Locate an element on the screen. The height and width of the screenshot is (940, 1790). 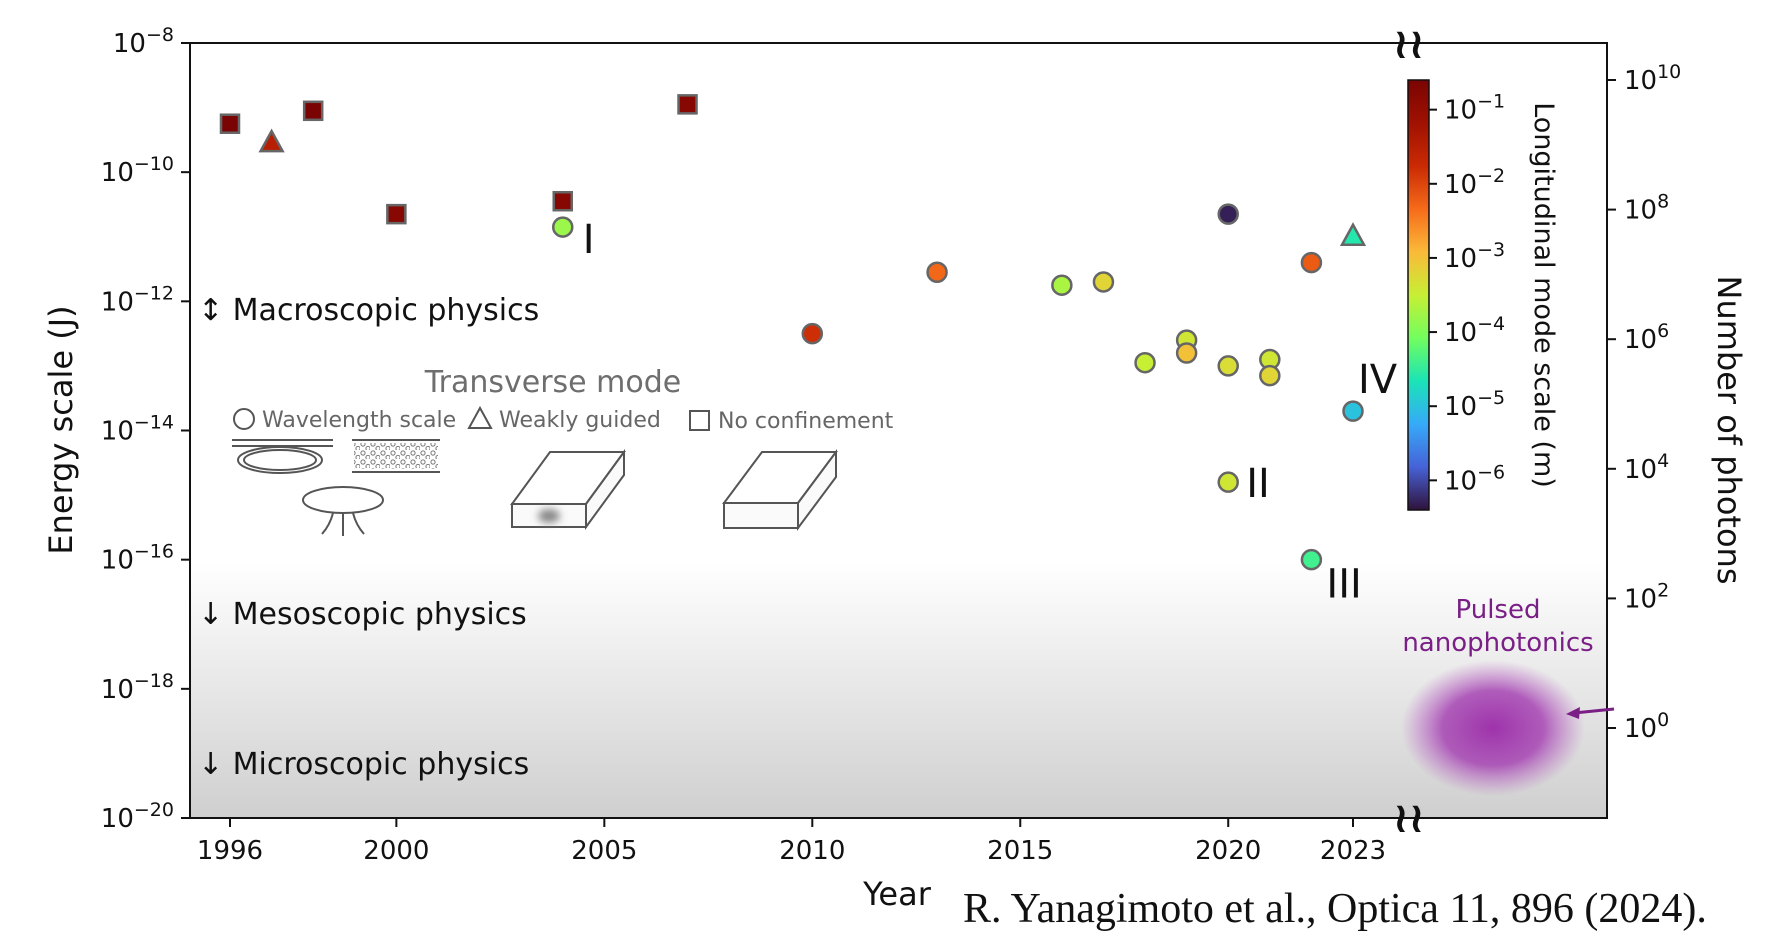
y-axis-title: Energy scale (J) is located at coordinates (61, 429).